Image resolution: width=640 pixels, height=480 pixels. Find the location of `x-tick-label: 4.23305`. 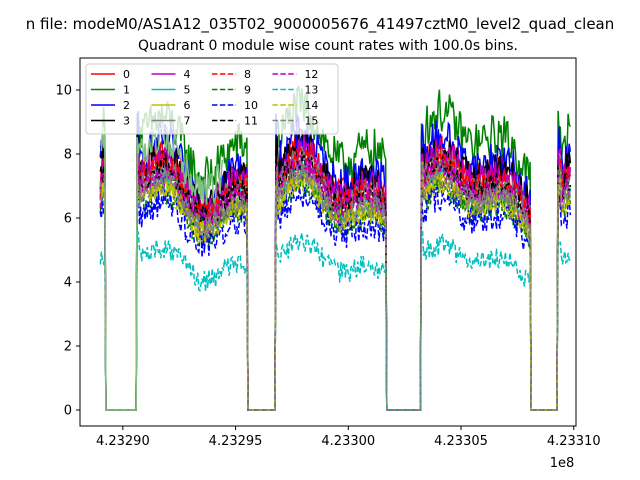

x-tick-label: 4.23305 is located at coordinates (461, 441).